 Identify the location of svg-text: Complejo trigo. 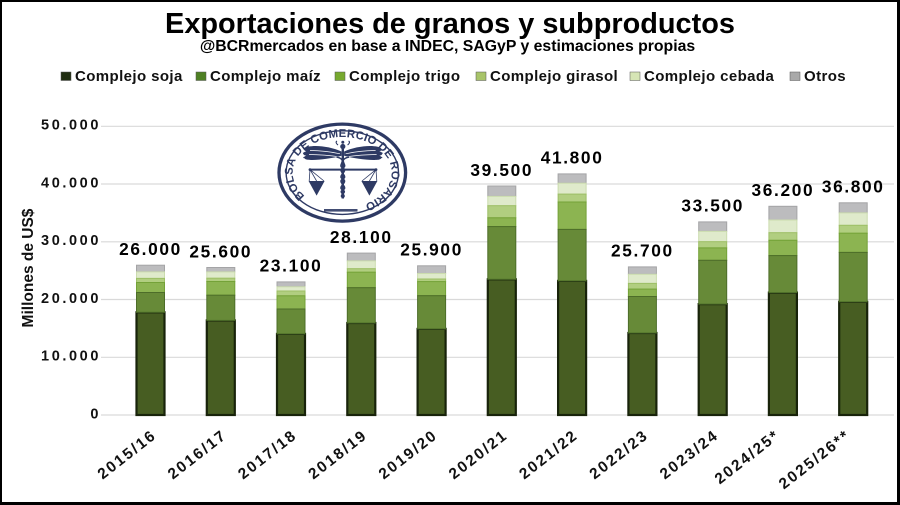
(404, 76).